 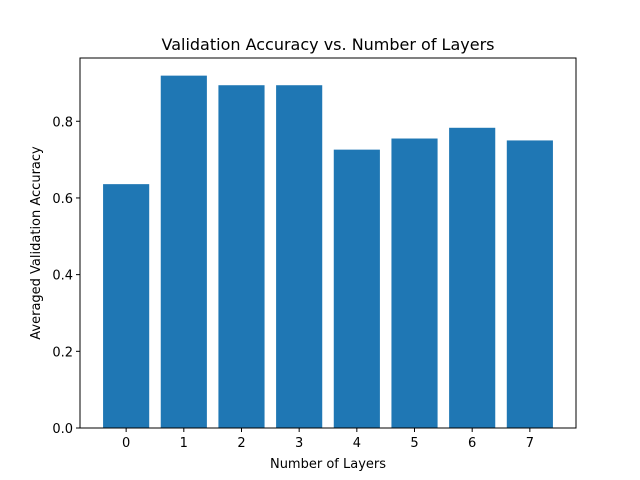 What do you see at coordinates (62, 352) in the screenshot?
I see `y-tick-label: 0.2` at bounding box center [62, 352].